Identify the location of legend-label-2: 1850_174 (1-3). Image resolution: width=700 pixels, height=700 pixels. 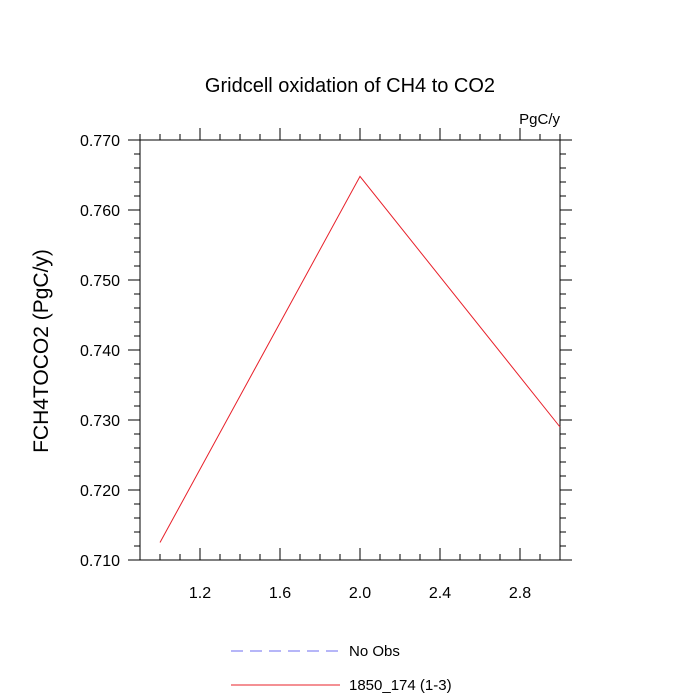
(400, 685).